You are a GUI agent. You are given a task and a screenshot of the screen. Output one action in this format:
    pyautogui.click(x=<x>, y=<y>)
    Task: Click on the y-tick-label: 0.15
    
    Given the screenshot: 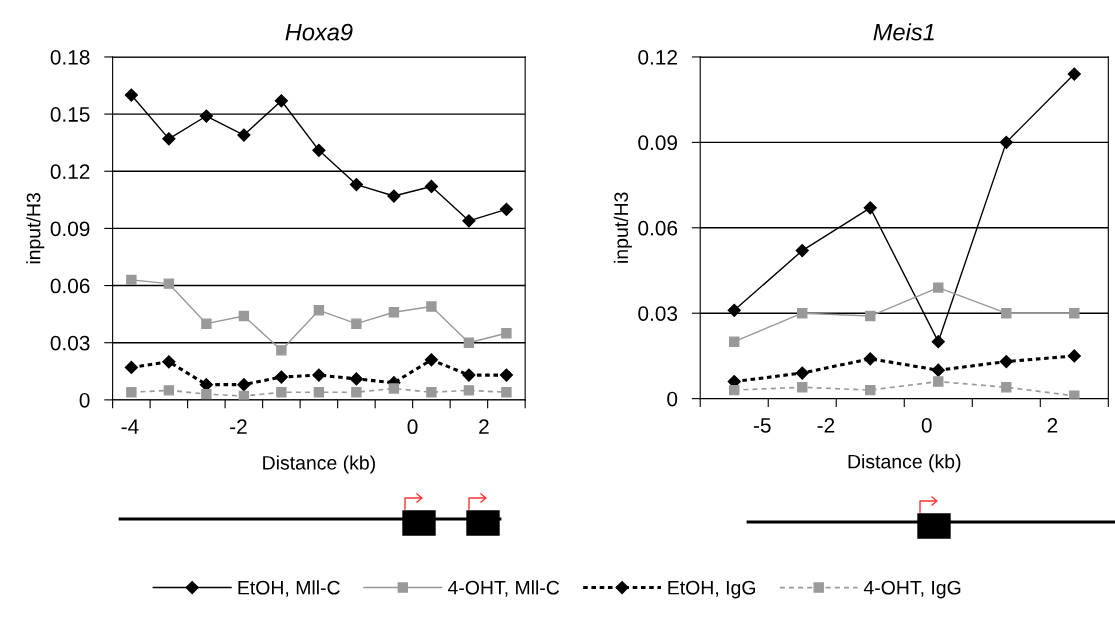 What is the action you would take?
    pyautogui.click(x=70, y=114)
    